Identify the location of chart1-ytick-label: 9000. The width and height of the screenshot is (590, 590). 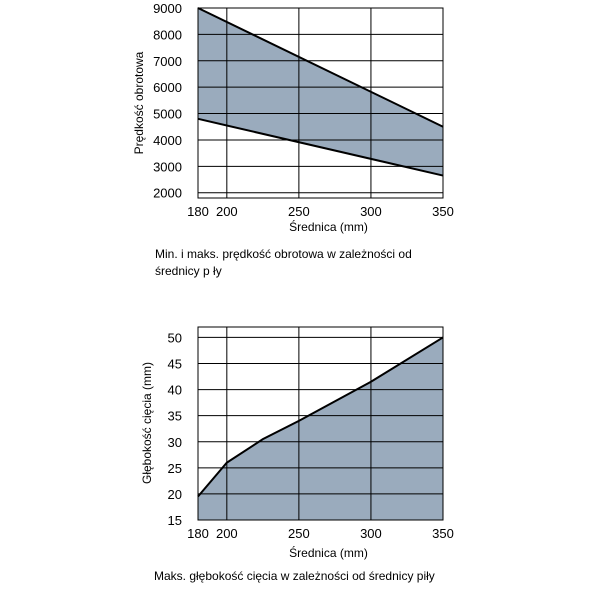
(167, 8).